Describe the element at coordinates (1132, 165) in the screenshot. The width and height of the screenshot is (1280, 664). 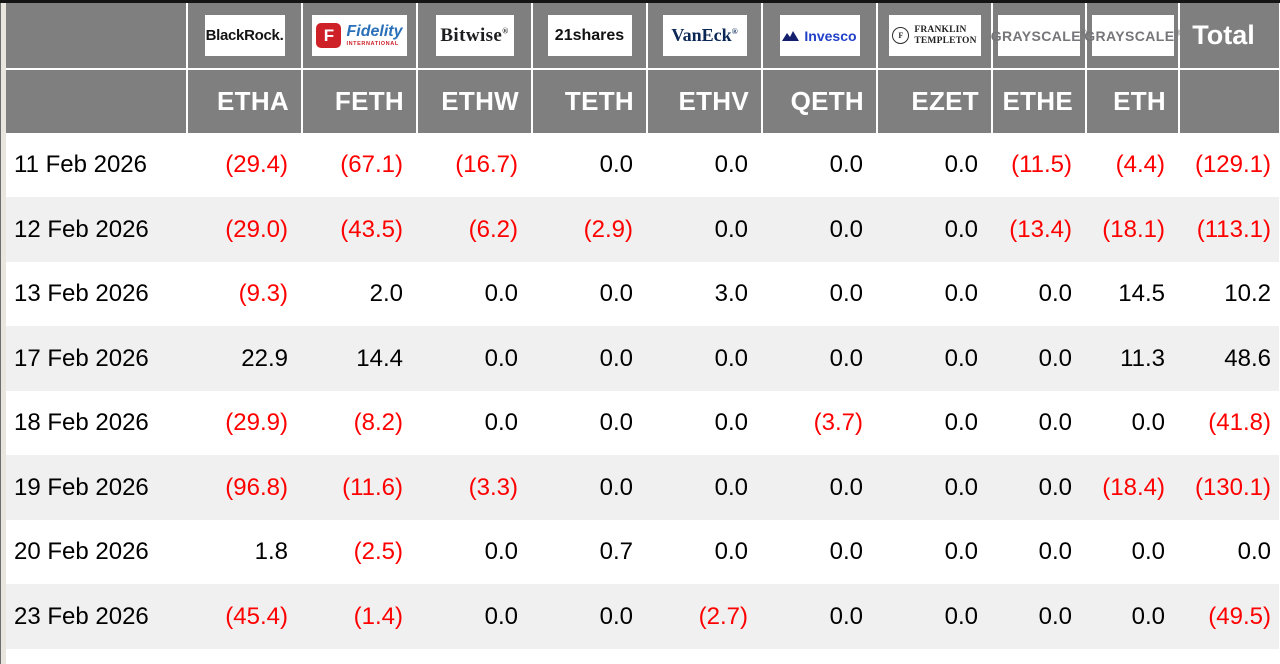
I see `value-cell: (4.4)` at that location.